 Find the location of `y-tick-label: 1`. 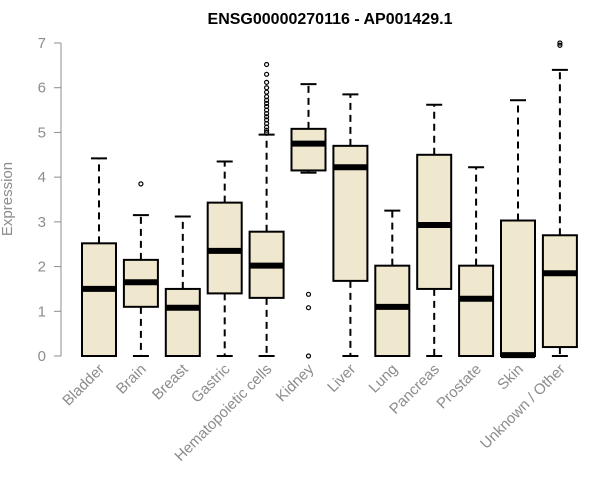

y-tick-label: 1 is located at coordinates (42, 311).